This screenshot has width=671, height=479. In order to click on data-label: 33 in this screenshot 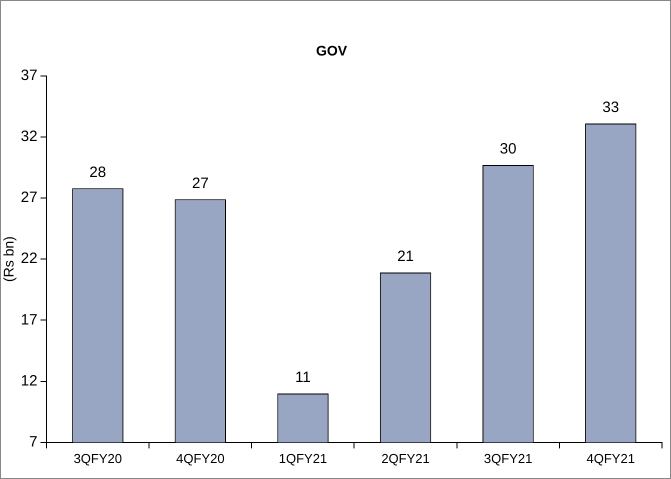, I will do `click(611, 107)`.